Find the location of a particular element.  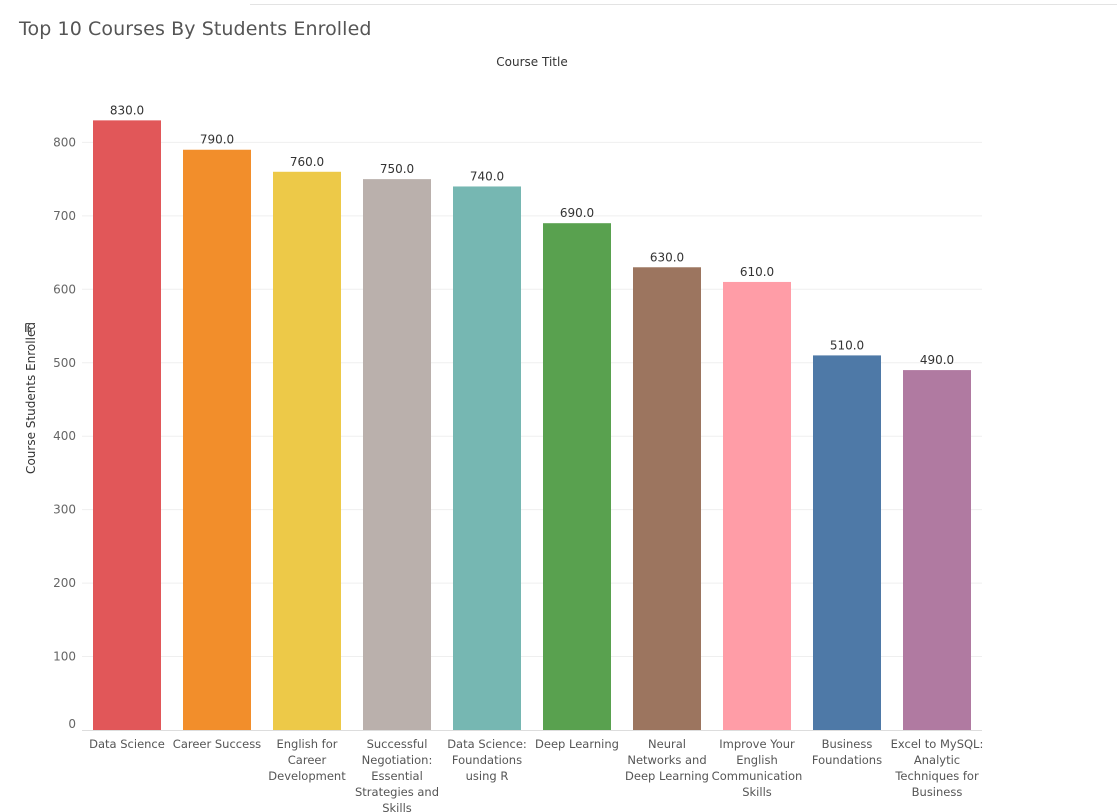

y-tick-label: 700 is located at coordinates (64, 216).